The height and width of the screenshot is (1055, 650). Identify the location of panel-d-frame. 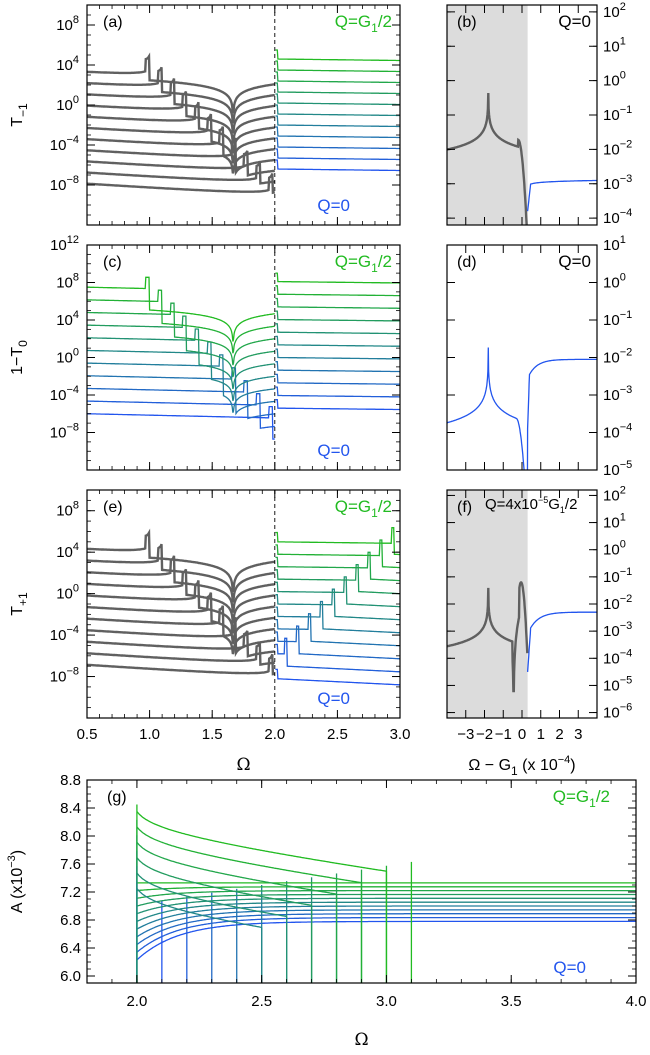
(522, 357).